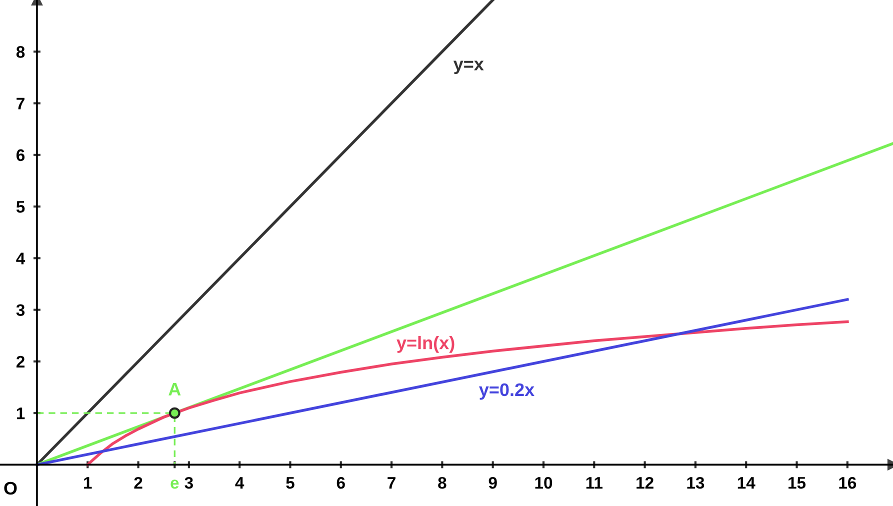 The image size is (893, 506). Describe the element at coordinates (20, 310) in the screenshot. I see `y-tick-label: 3` at that location.